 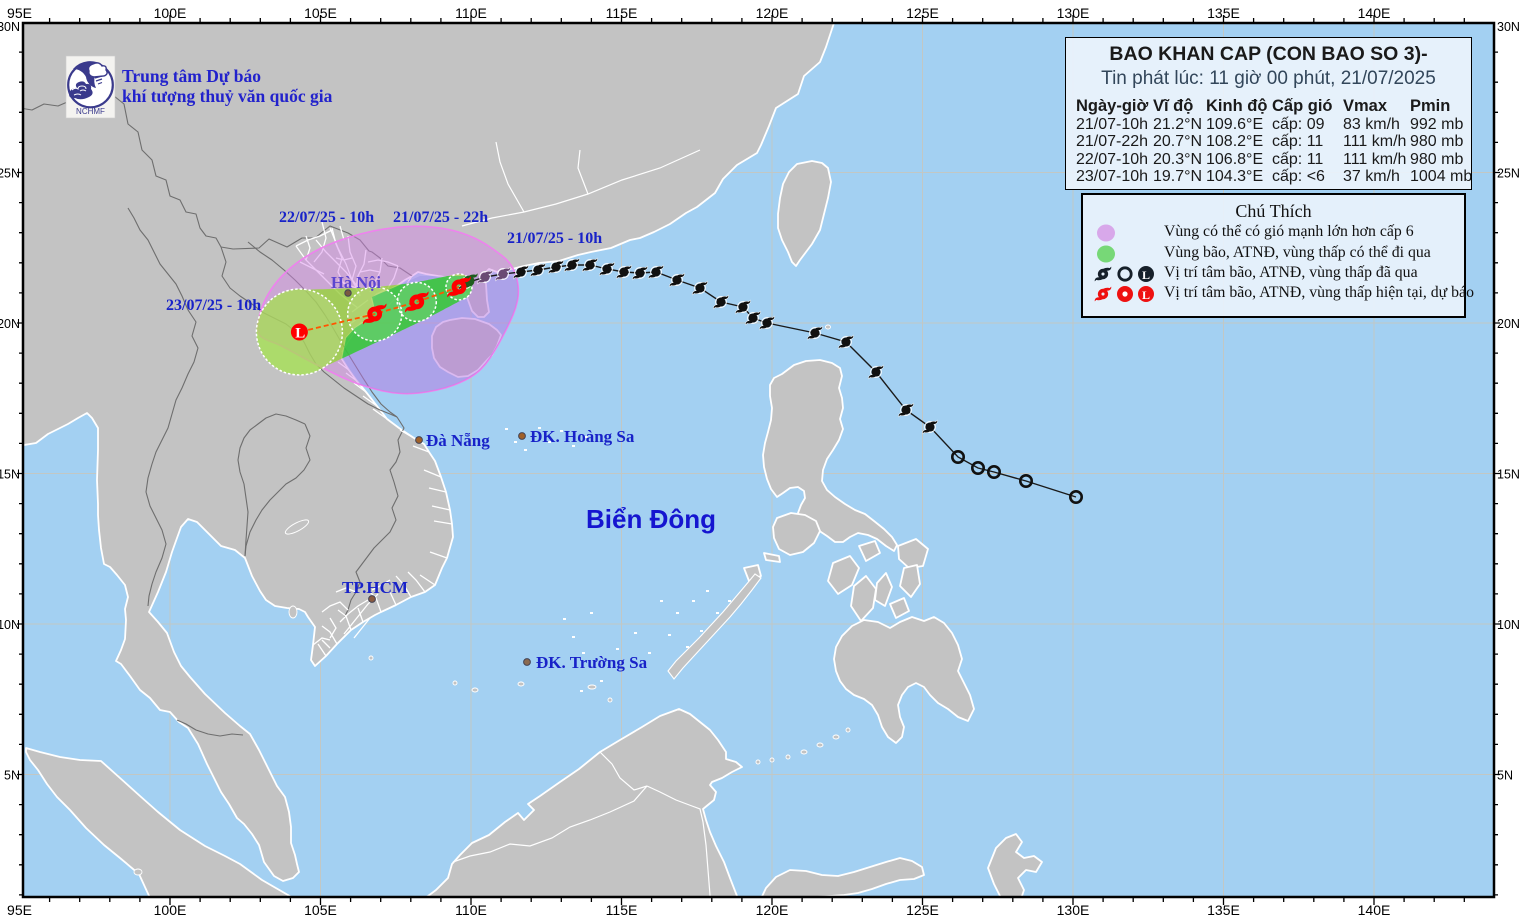 I want to click on svg-text: Biển Đông, so click(x=651, y=519).